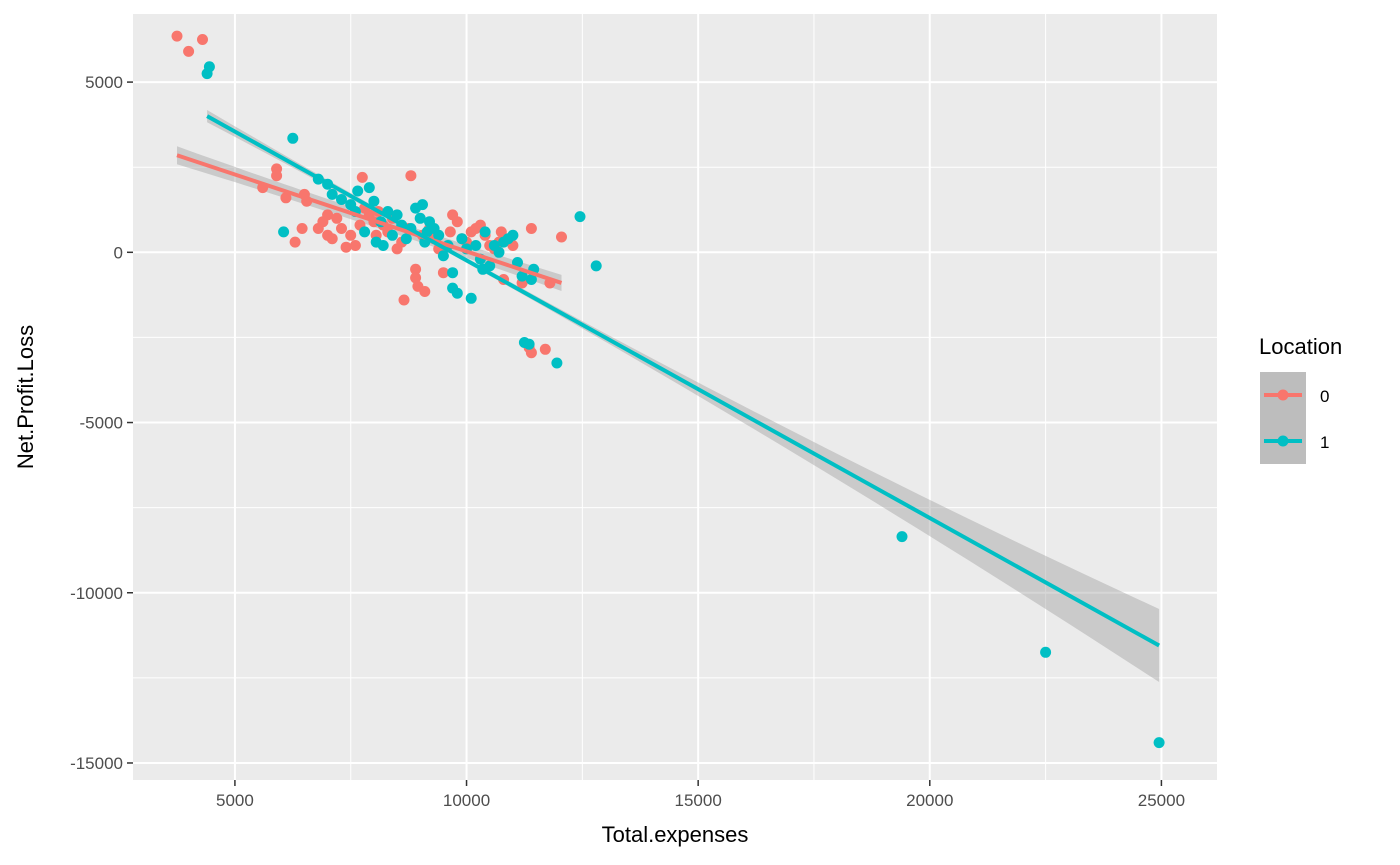 The image size is (1400, 865). Describe the element at coordinates (1294, 395) in the screenshot. I see `legend-item-0: 0` at that location.